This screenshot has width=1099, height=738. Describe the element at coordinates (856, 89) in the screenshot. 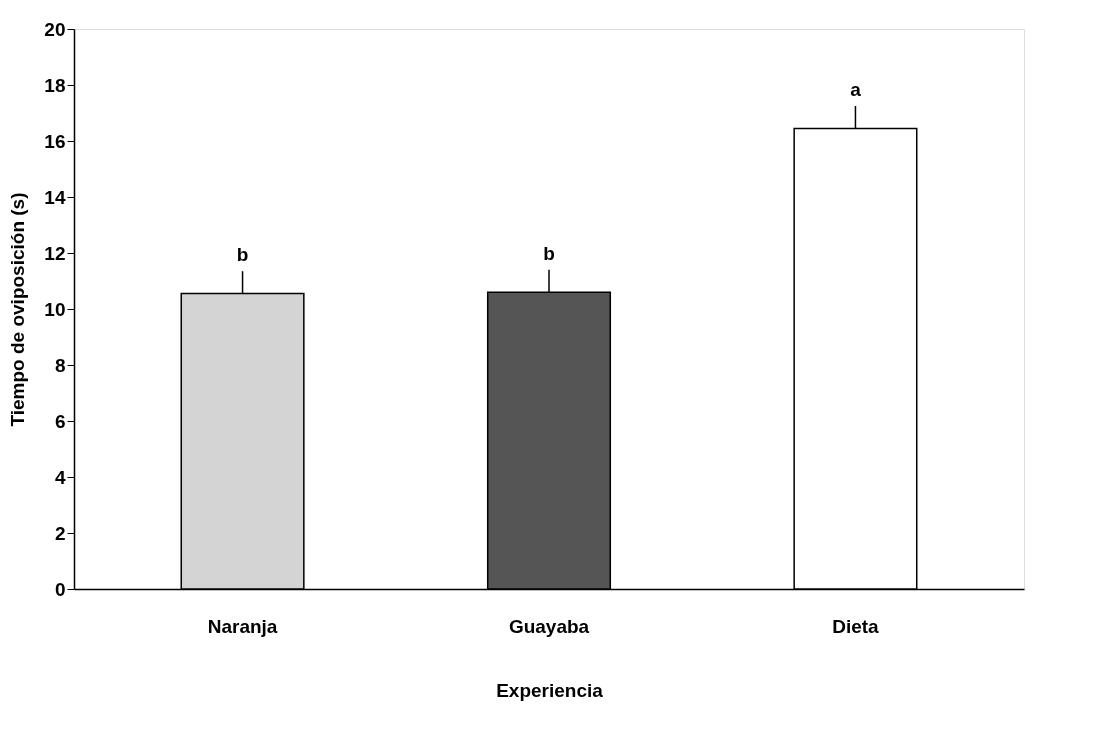

I see `annotation: a` at that location.